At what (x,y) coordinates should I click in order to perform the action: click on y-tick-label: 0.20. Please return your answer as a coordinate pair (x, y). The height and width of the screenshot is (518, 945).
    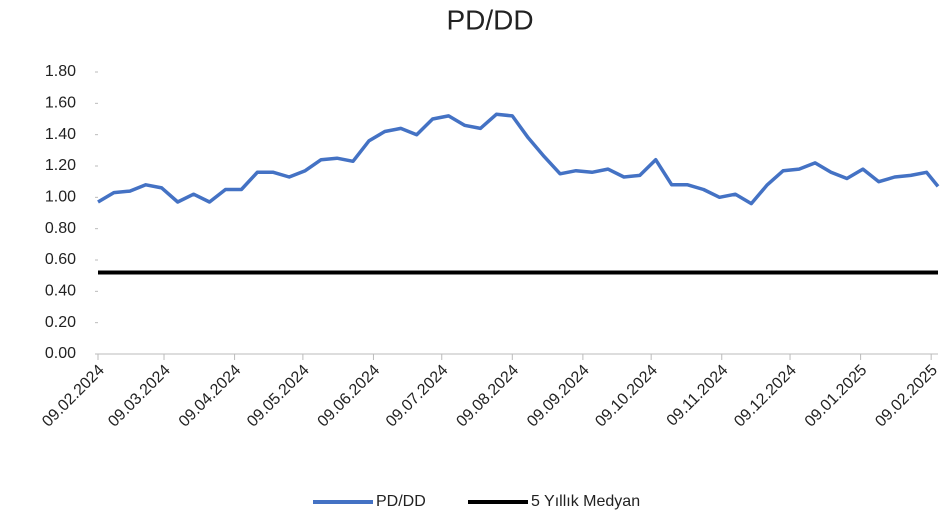
    Looking at the image, I should click on (60, 322).